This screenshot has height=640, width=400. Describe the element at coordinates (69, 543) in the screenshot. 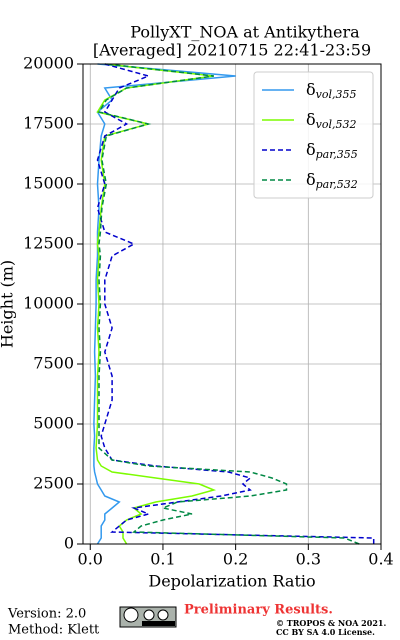

I see `y-tick-label: 0` at that location.